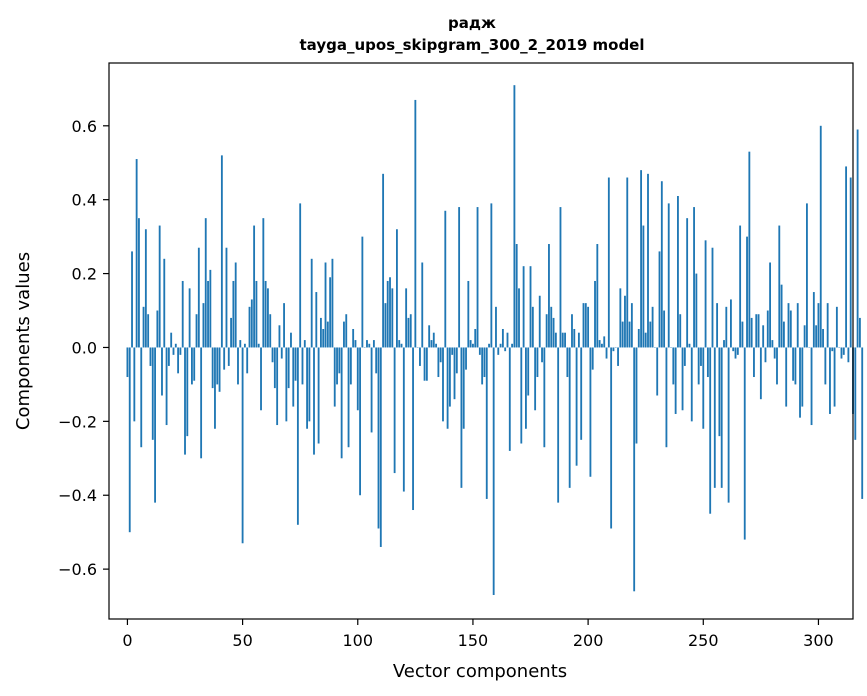 This screenshot has height=696, width=867. Describe the element at coordinates (703, 640) in the screenshot. I see `x-tick-label: 250` at that location.